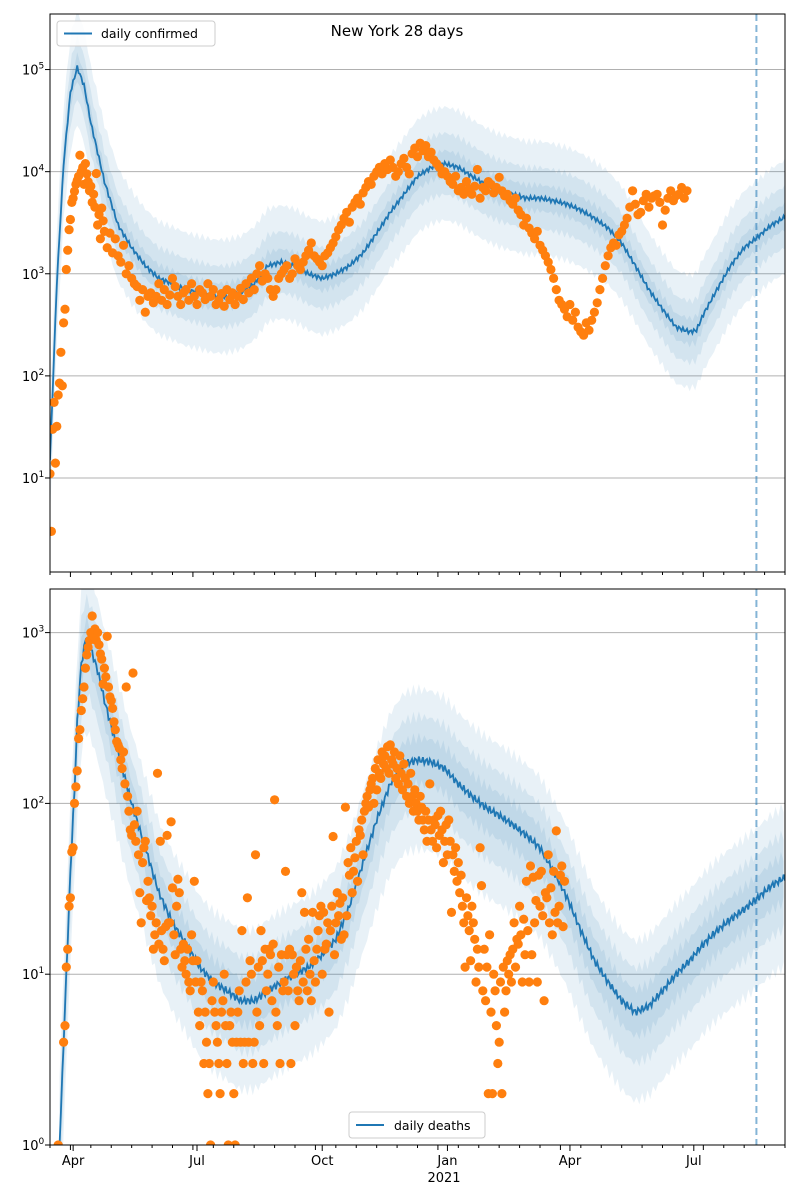 This screenshot has width=800, height=1204. I want to click on legend-label-confirmed: daily confirmed, so click(149, 33).